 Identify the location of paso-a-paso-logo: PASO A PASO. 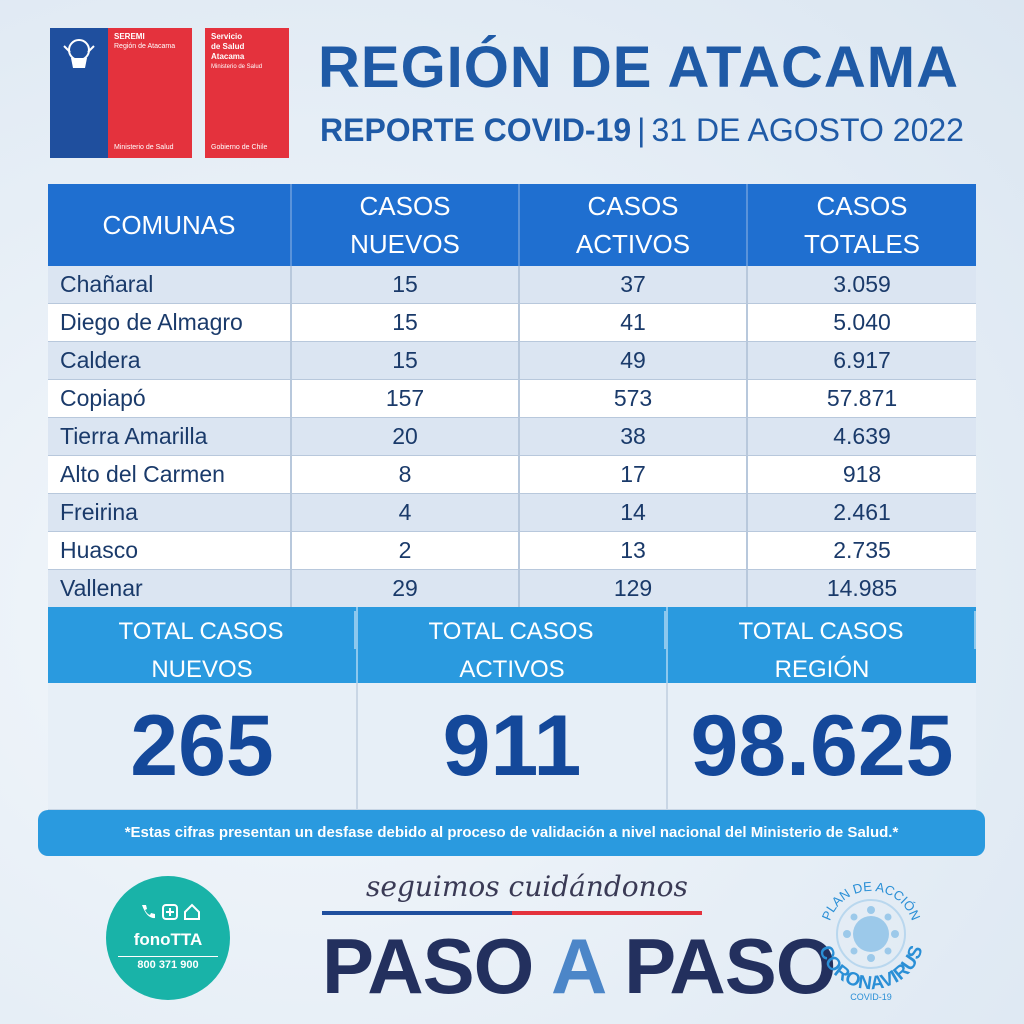
(579, 966).